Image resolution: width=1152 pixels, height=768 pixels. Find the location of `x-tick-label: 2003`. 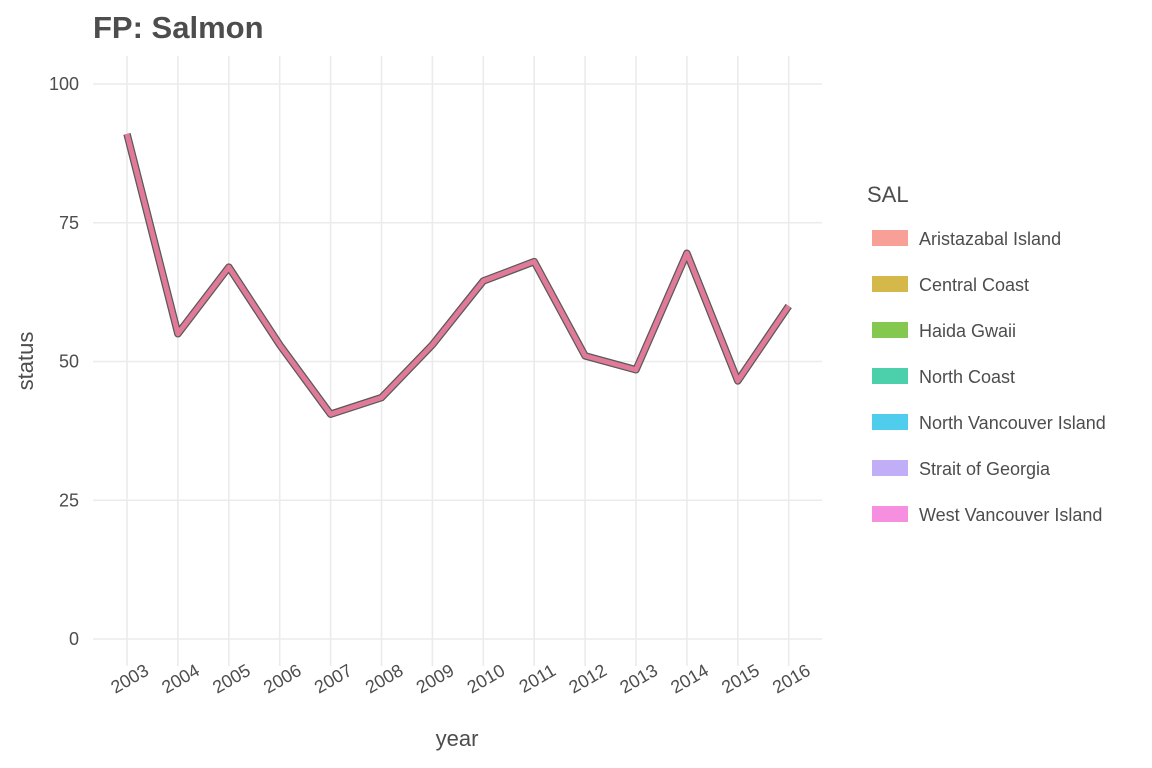

x-tick-label: 2003 is located at coordinates (129, 678).